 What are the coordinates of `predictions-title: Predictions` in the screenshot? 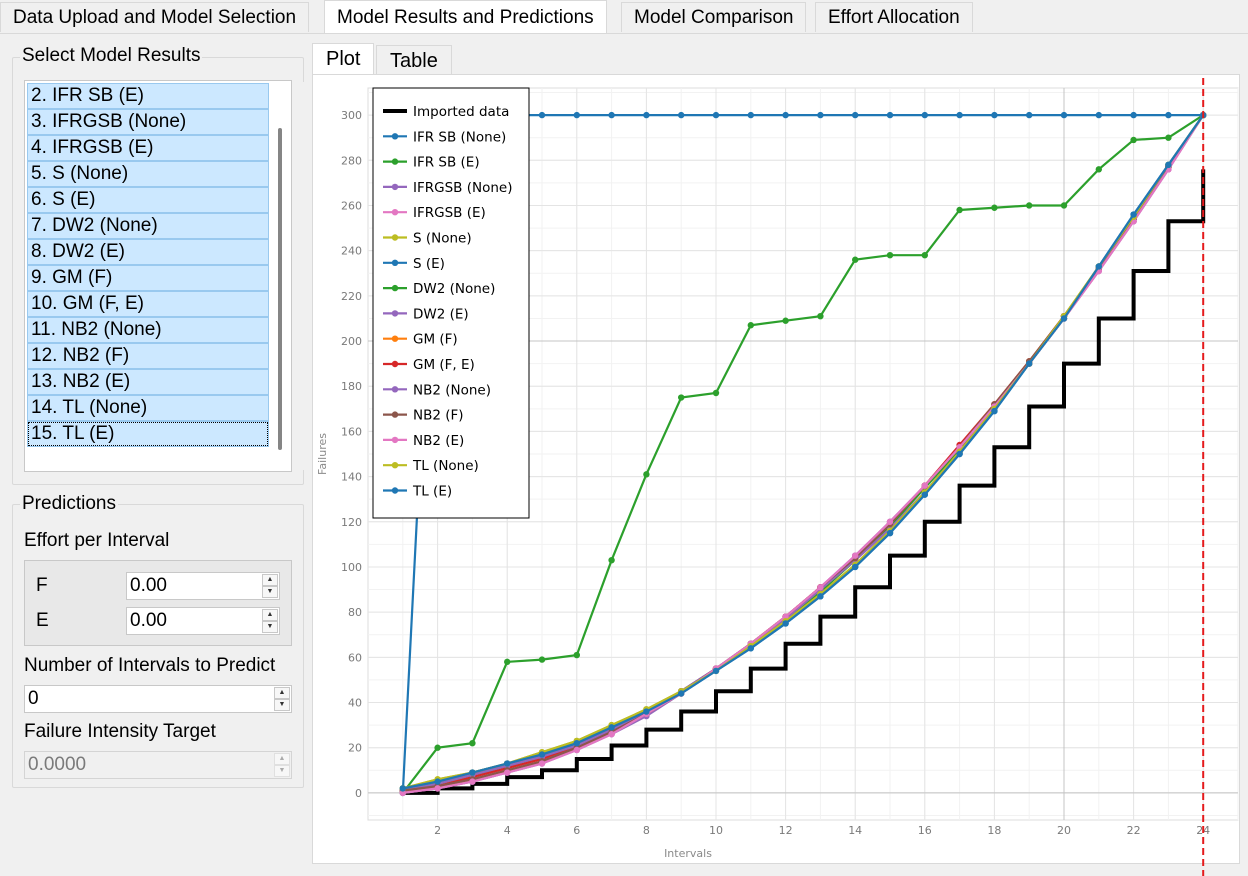 It's located at (69, 504).